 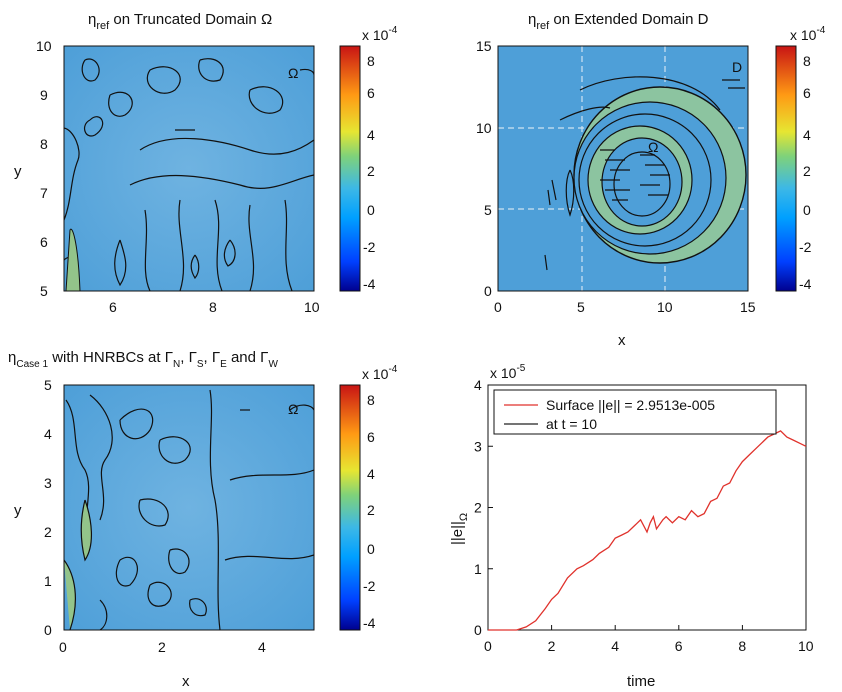 I want to click on y-tick-labels: 0 1 2 3 4, so click(x=478, y=507).